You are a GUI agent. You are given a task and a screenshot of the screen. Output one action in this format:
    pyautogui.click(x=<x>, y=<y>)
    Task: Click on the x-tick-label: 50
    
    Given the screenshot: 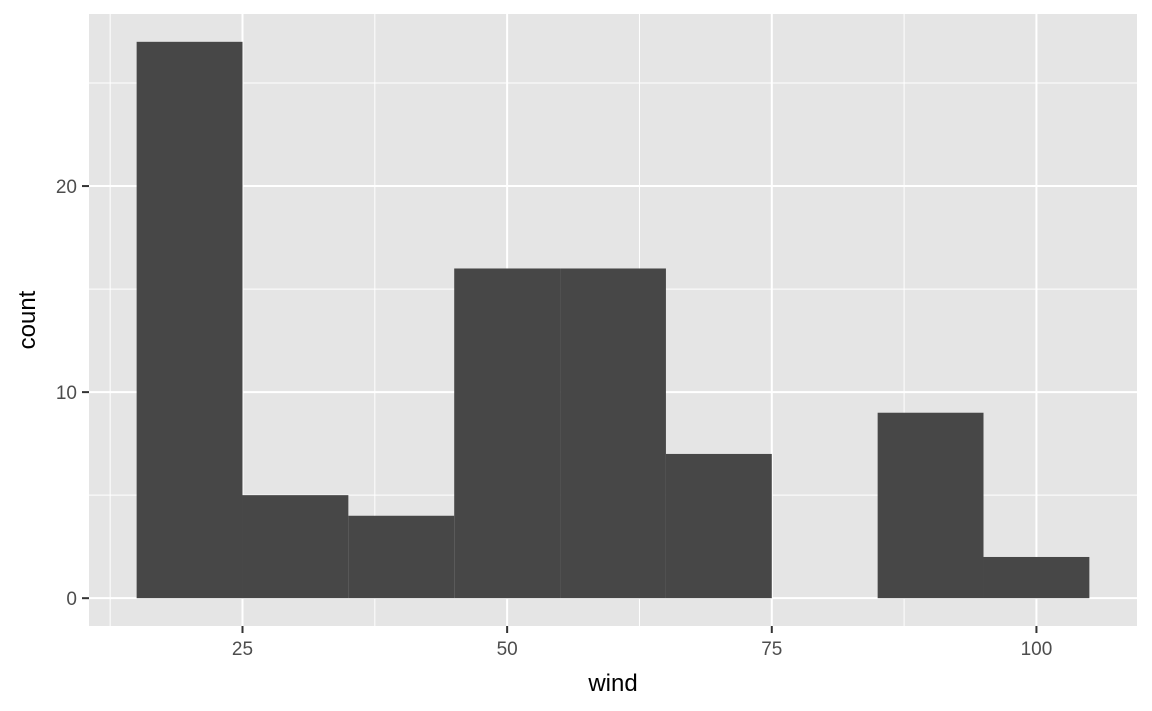 What is the action you would take?
    pyautogui.click(x=507, y=649)
    